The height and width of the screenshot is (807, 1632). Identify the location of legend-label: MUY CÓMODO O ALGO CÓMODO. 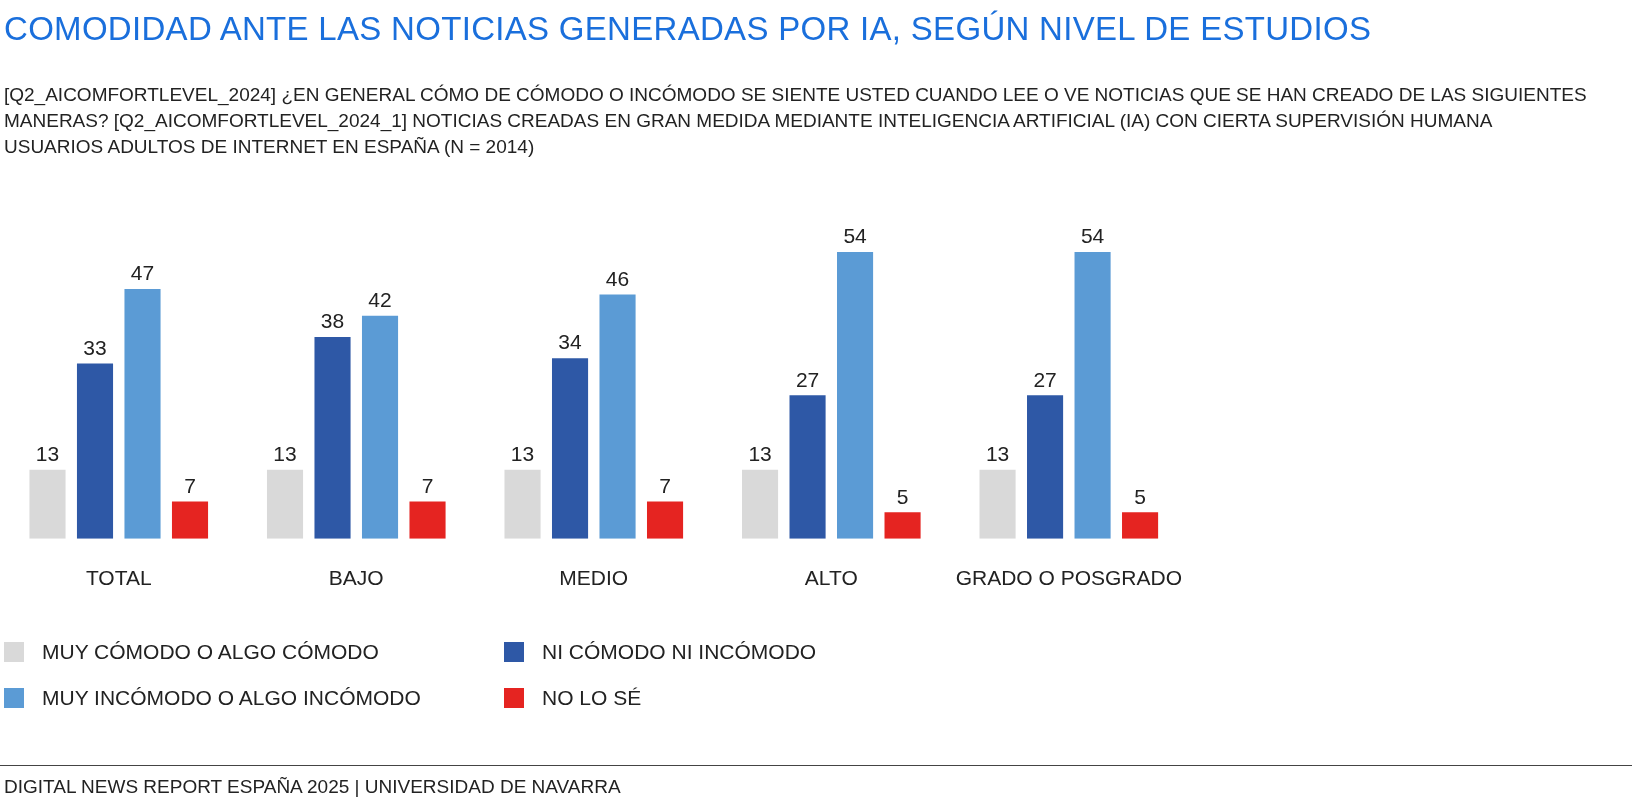
(210, 652).